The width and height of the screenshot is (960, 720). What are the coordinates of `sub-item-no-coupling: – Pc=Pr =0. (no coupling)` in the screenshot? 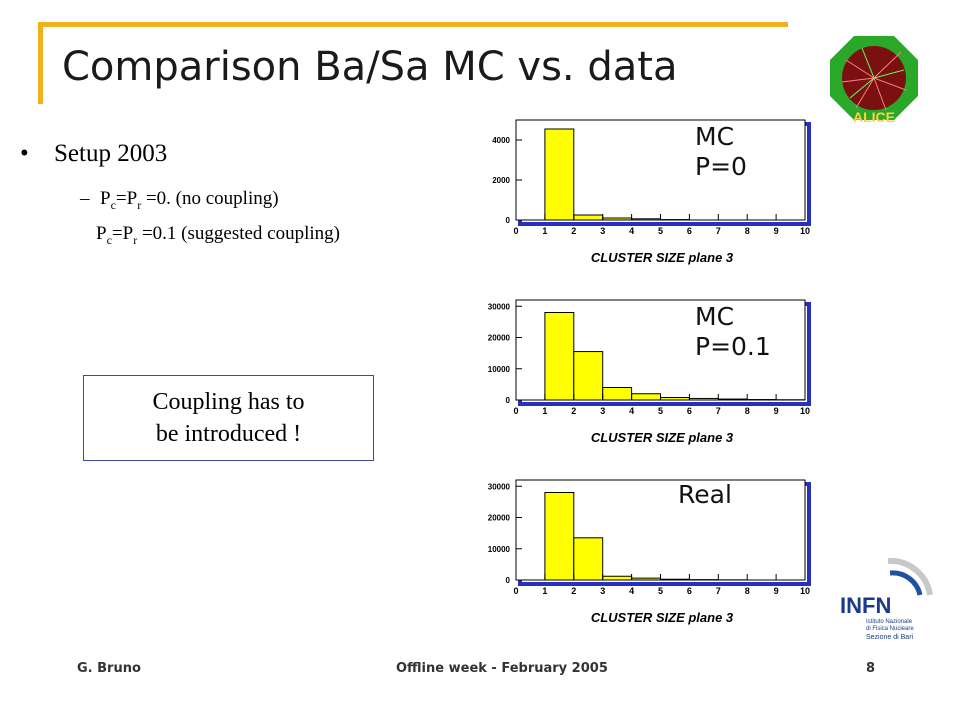 It's located at (179, 200).